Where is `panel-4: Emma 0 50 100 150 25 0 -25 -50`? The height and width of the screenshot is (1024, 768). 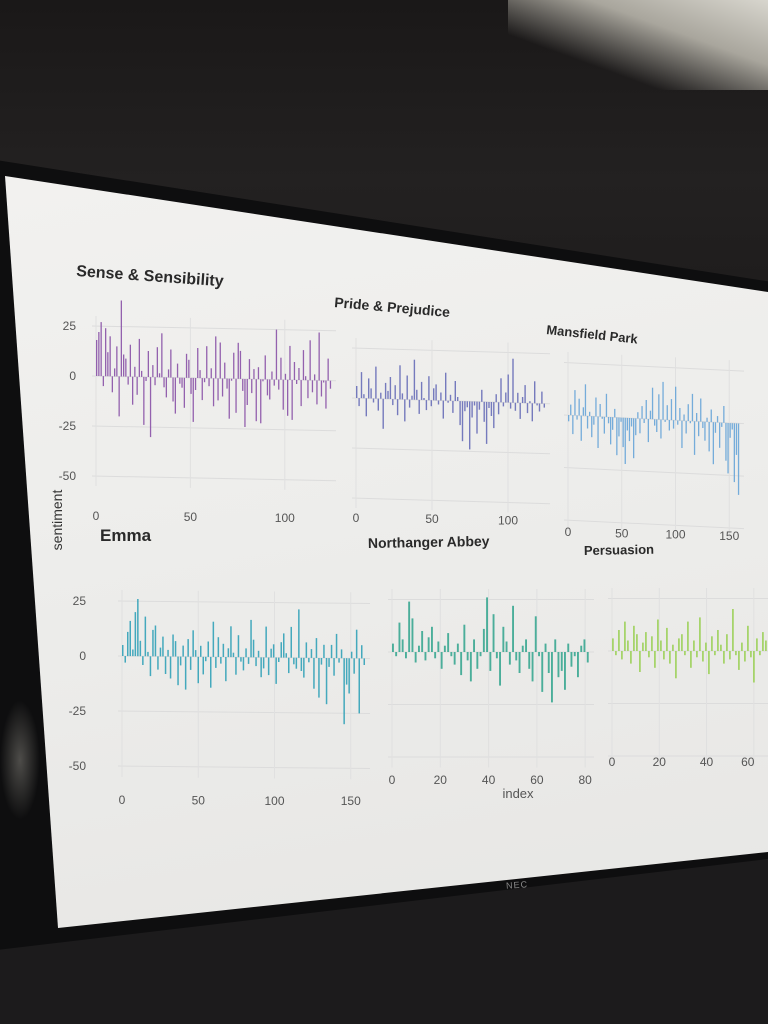
panel-4: Emma 0 50 100 150 25 0 -25 -50 is located at coordinates (220, 667).